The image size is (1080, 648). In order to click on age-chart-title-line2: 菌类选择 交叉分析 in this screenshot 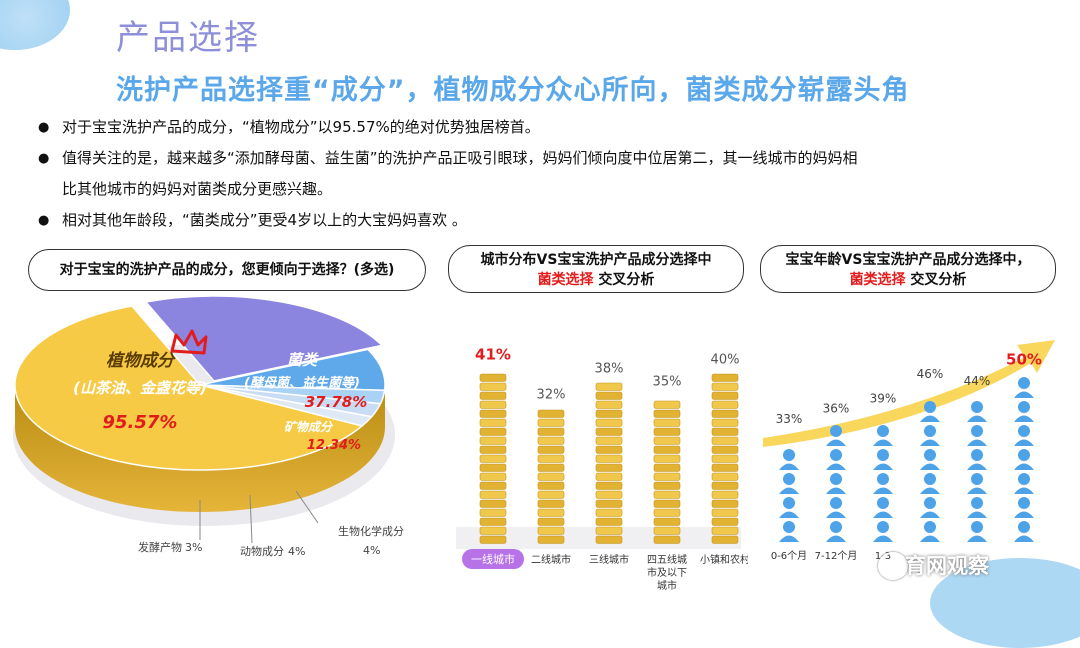, I will do `click(908, 280)`.